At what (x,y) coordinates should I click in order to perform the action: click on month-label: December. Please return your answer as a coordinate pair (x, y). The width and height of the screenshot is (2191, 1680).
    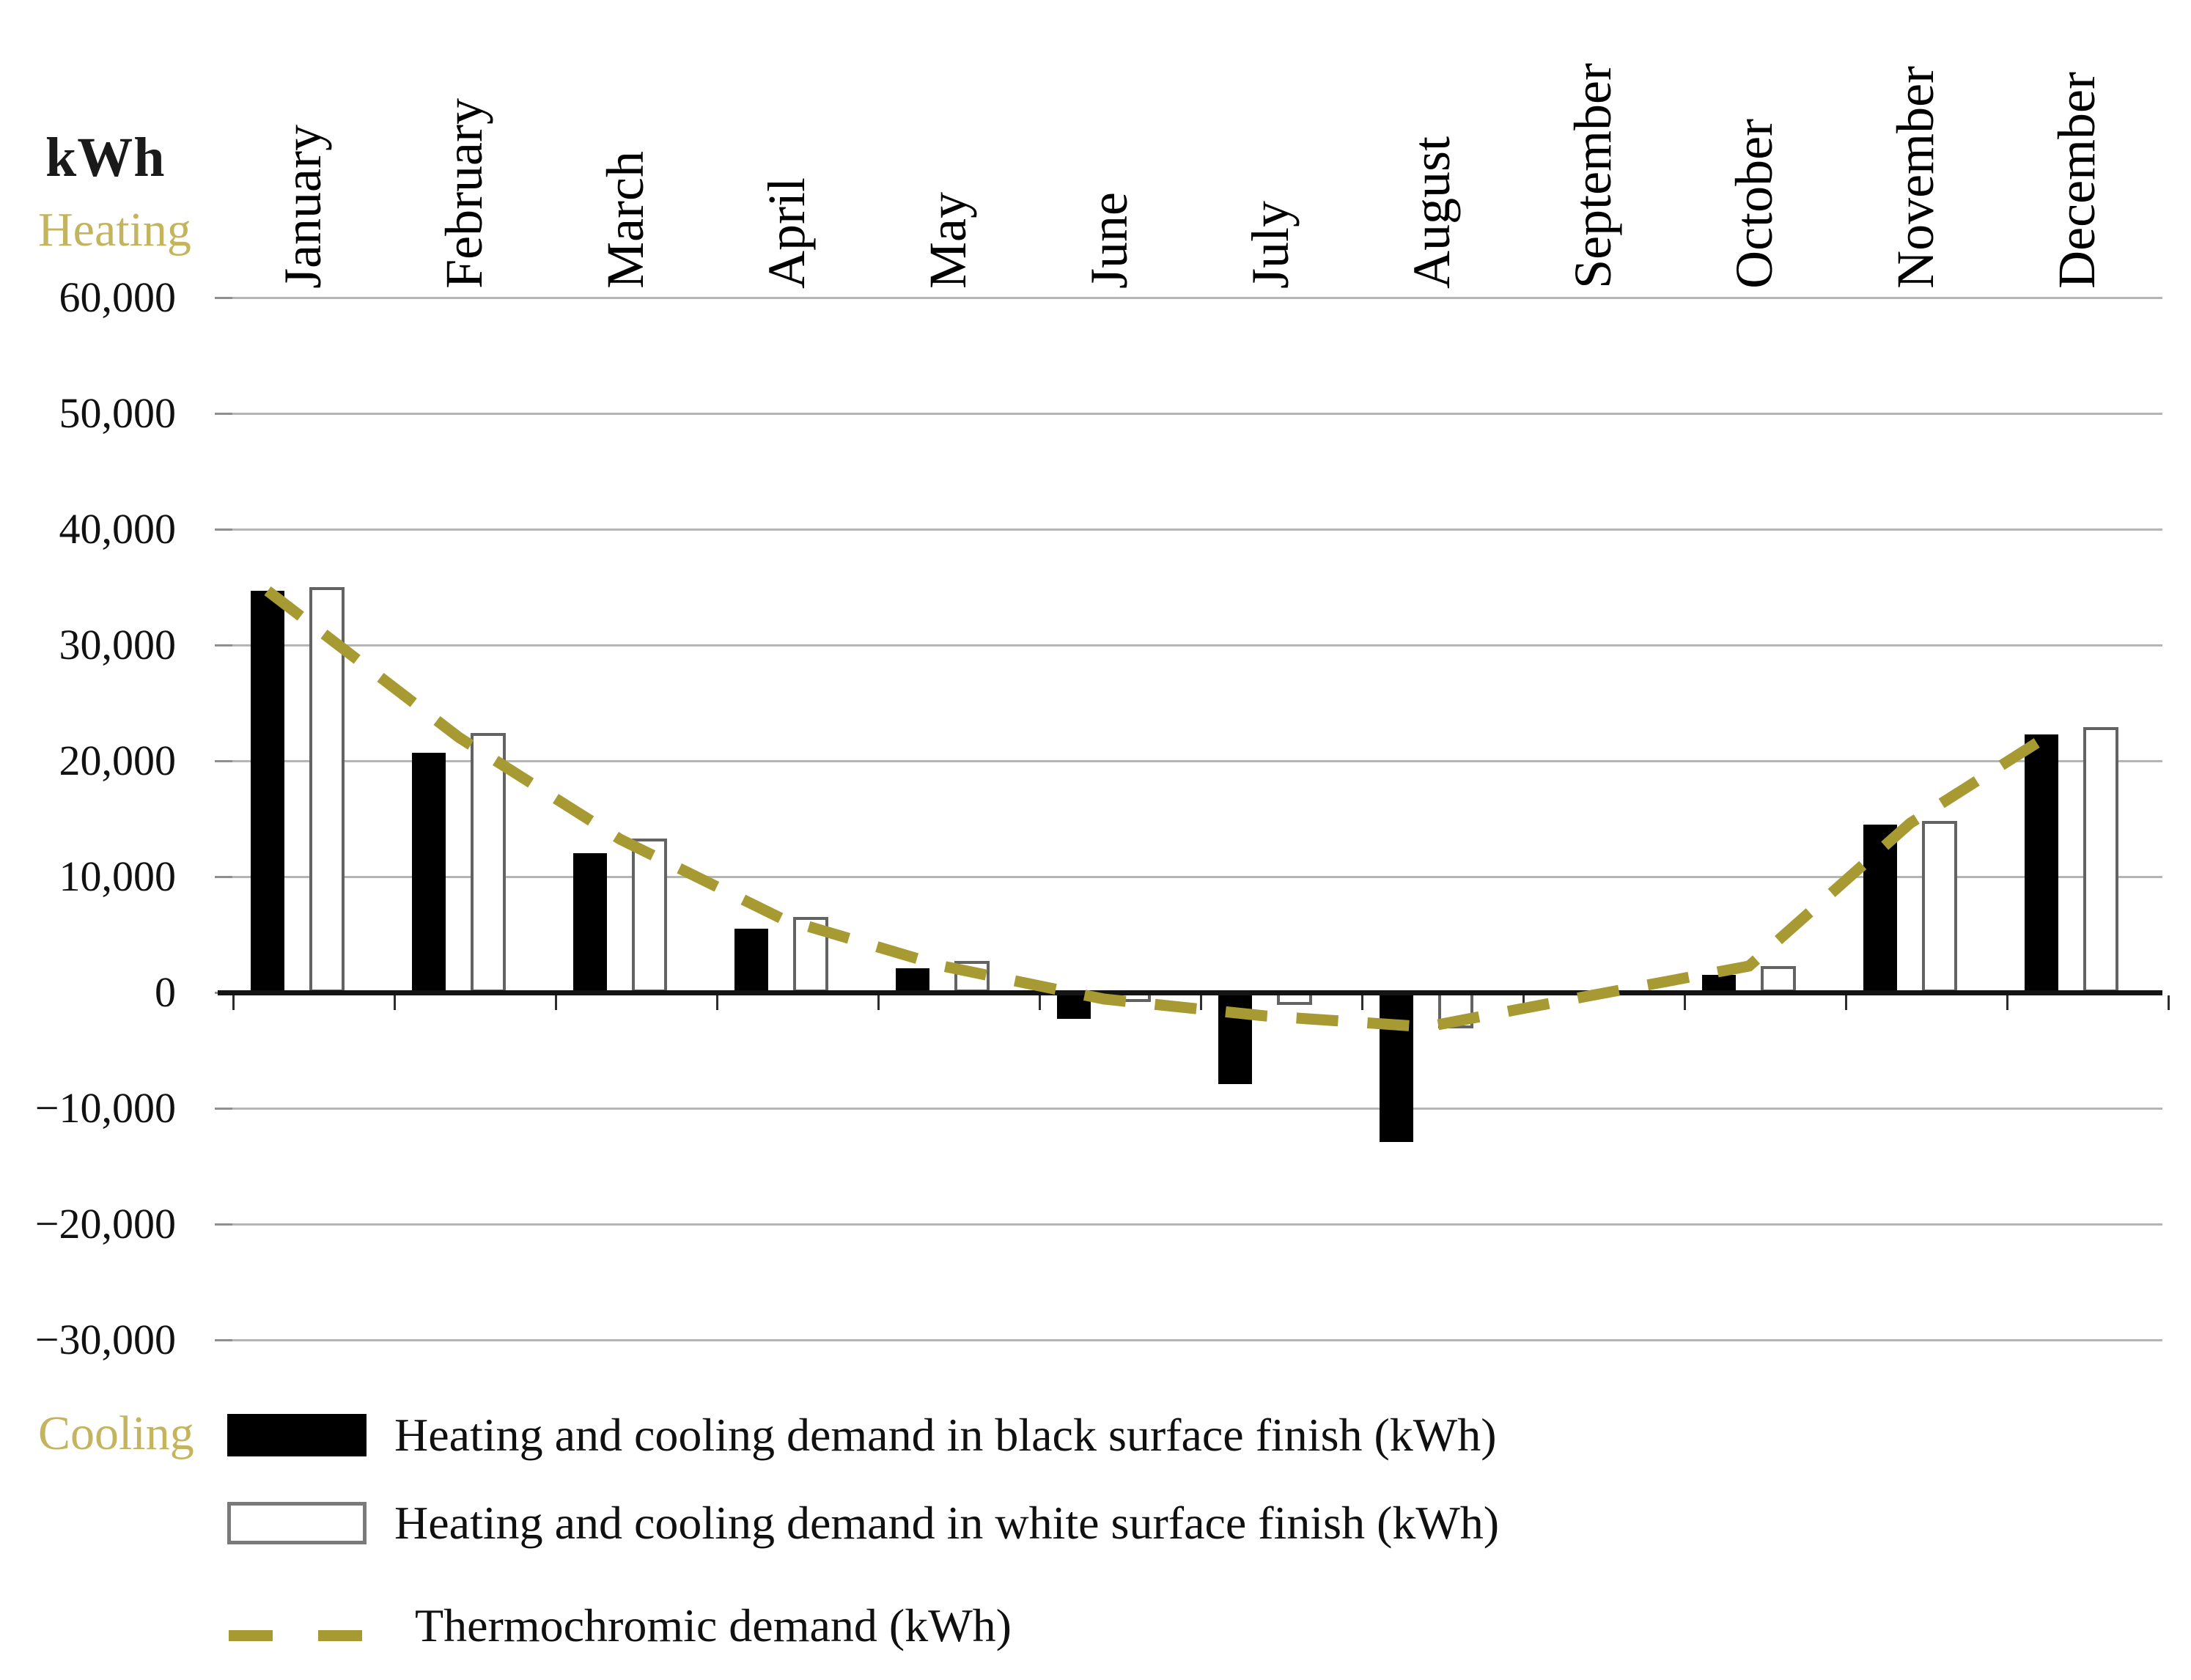
    Looking at the image, I should click on (2077, 144).